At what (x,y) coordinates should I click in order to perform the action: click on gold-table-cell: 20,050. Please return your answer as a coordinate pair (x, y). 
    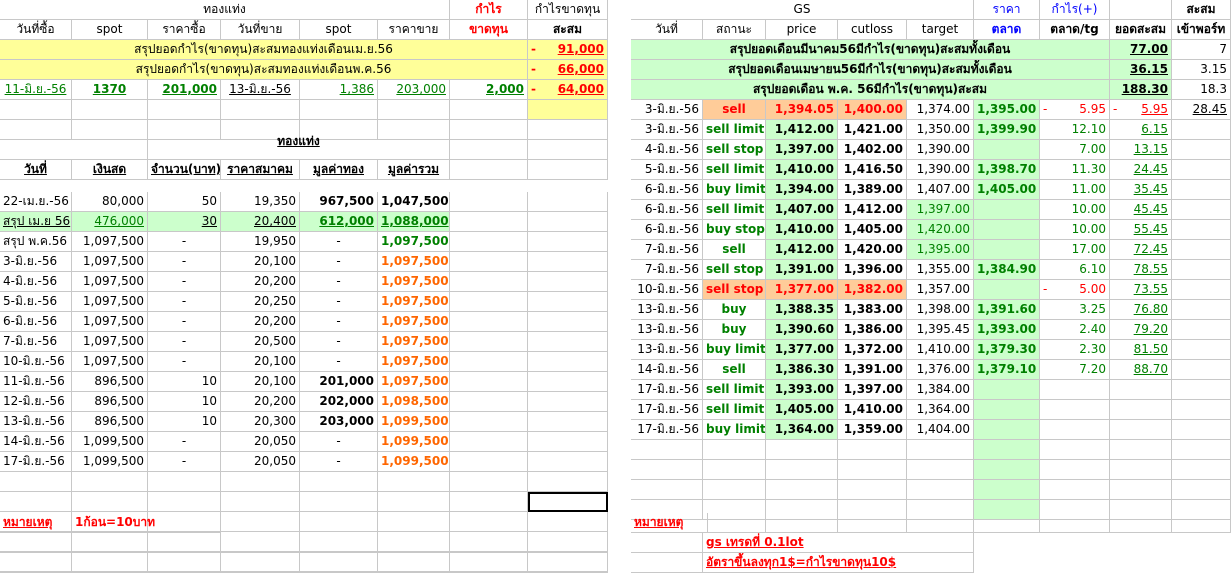
    Looking at the image, I should click on (260, 442).